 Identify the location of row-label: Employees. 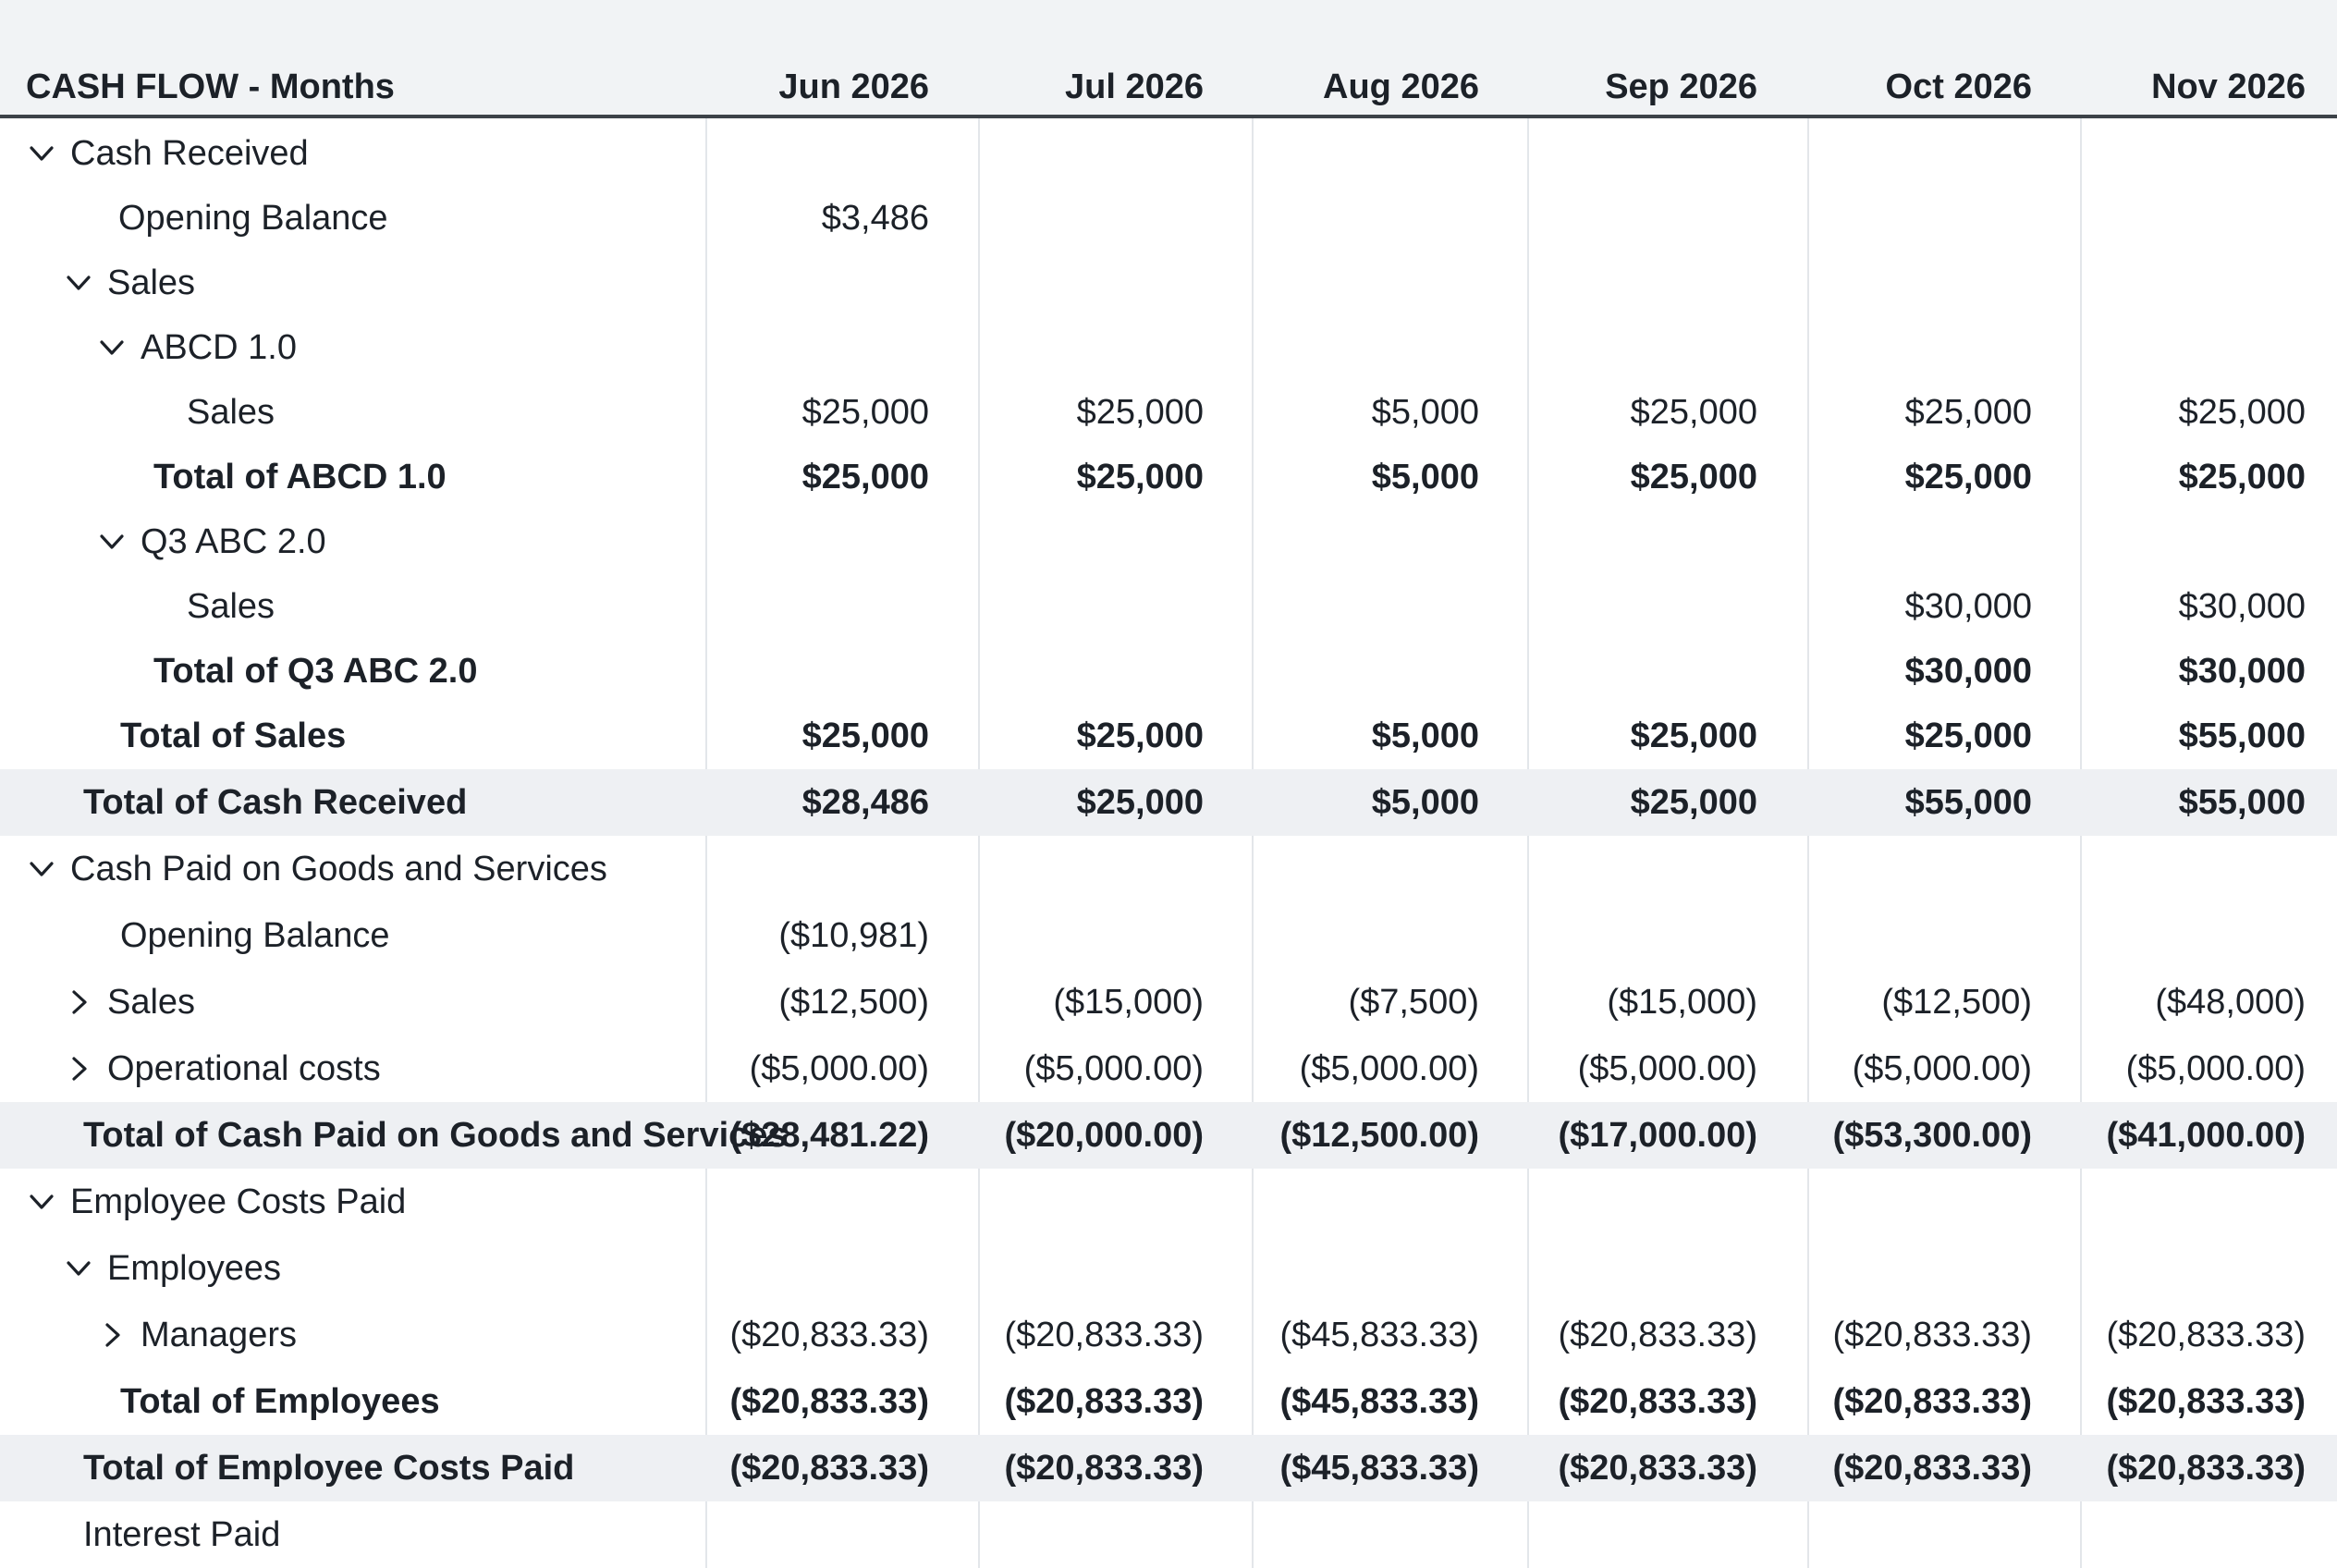
(172, 1269).